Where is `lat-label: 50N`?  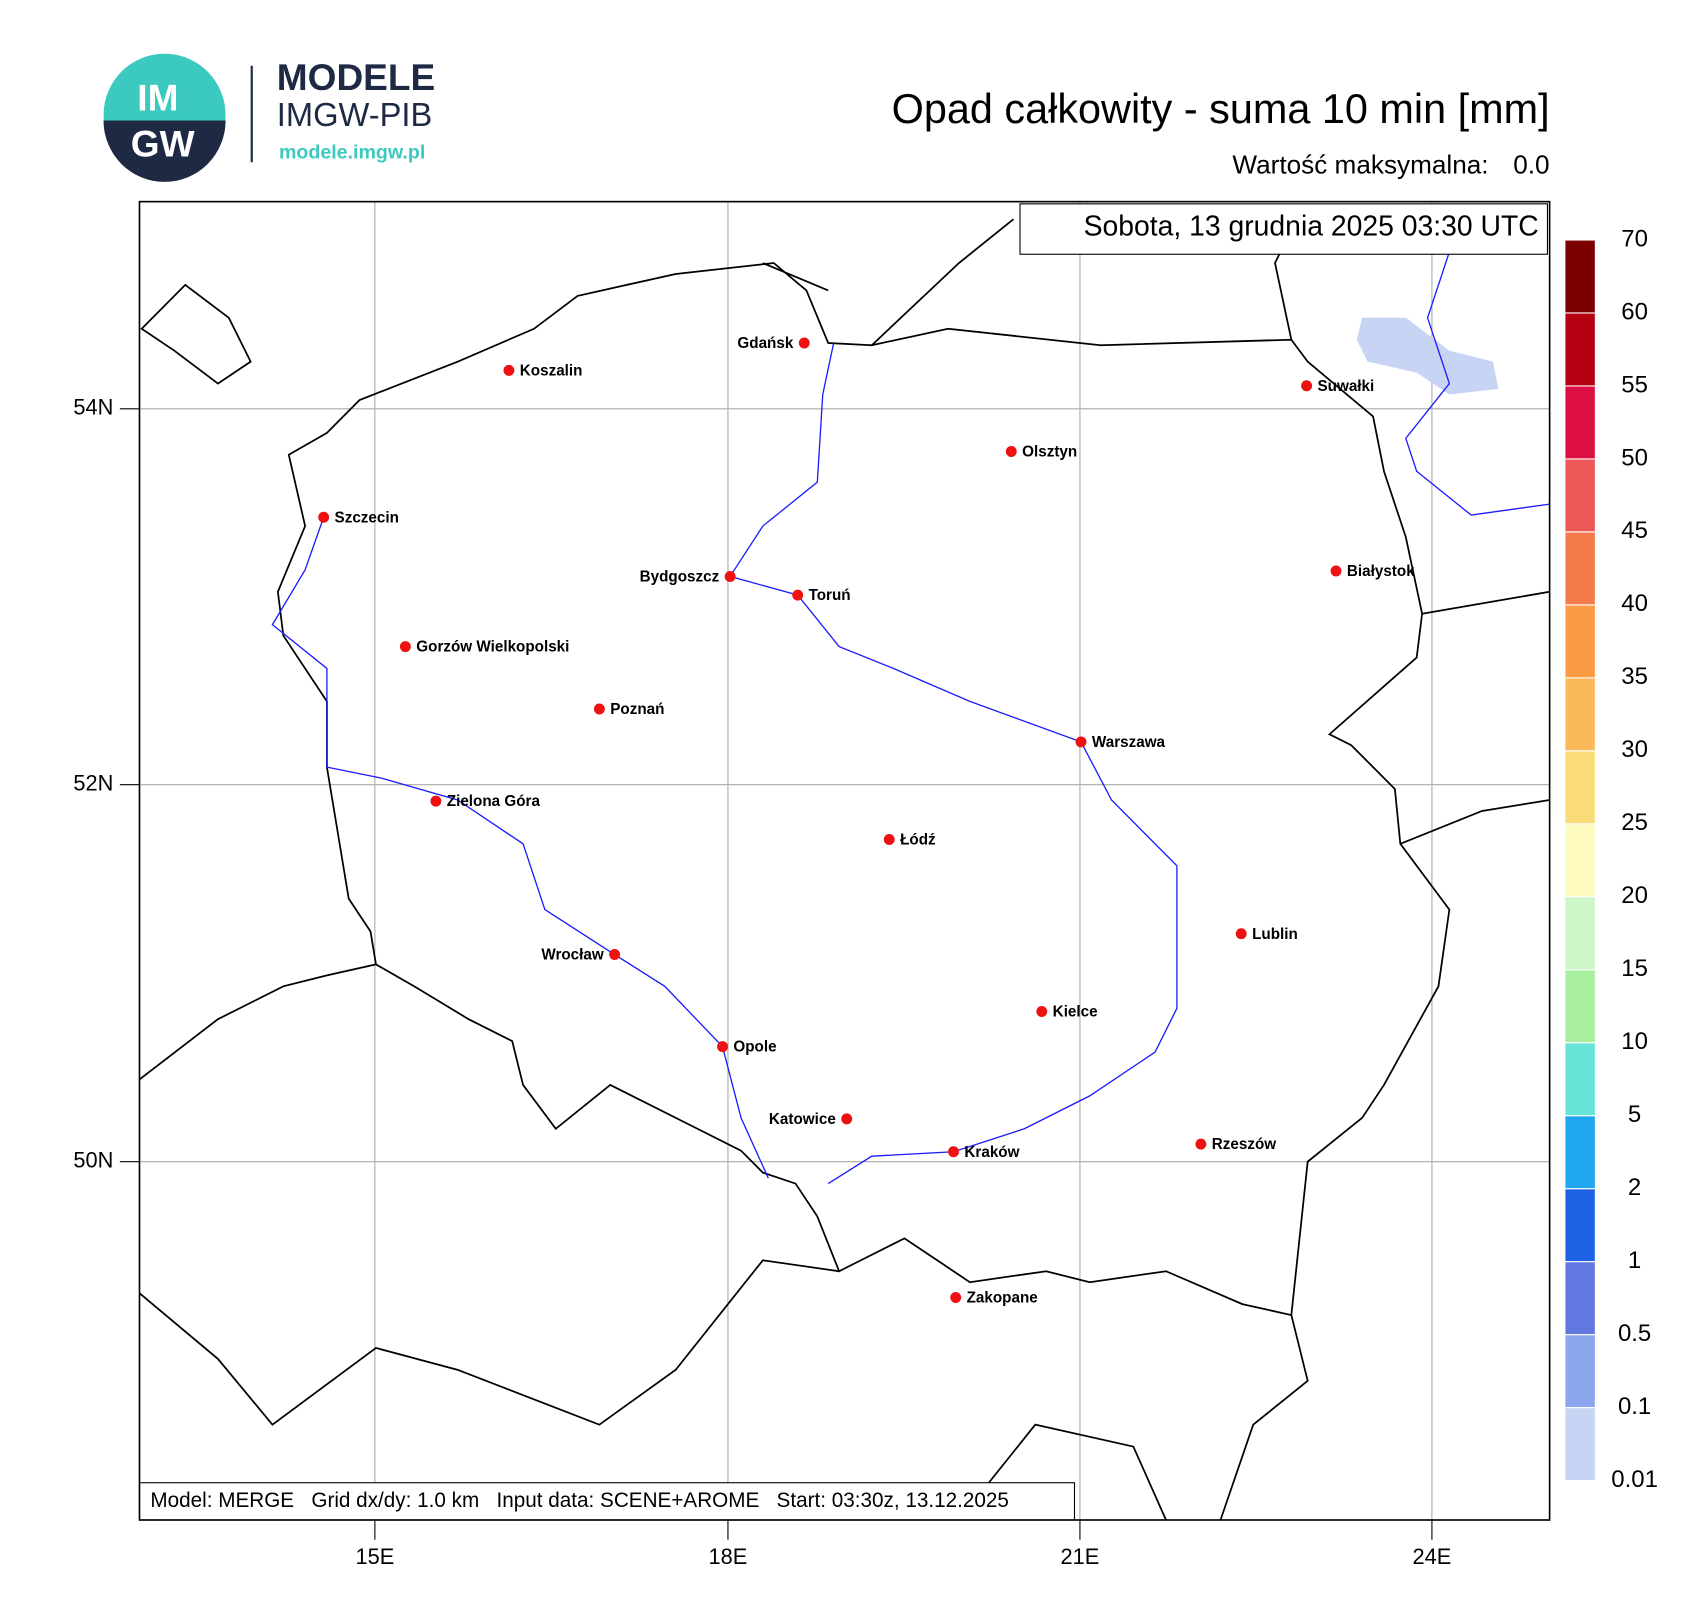
lat-label: 50N is located at coordinates (93, 1159).